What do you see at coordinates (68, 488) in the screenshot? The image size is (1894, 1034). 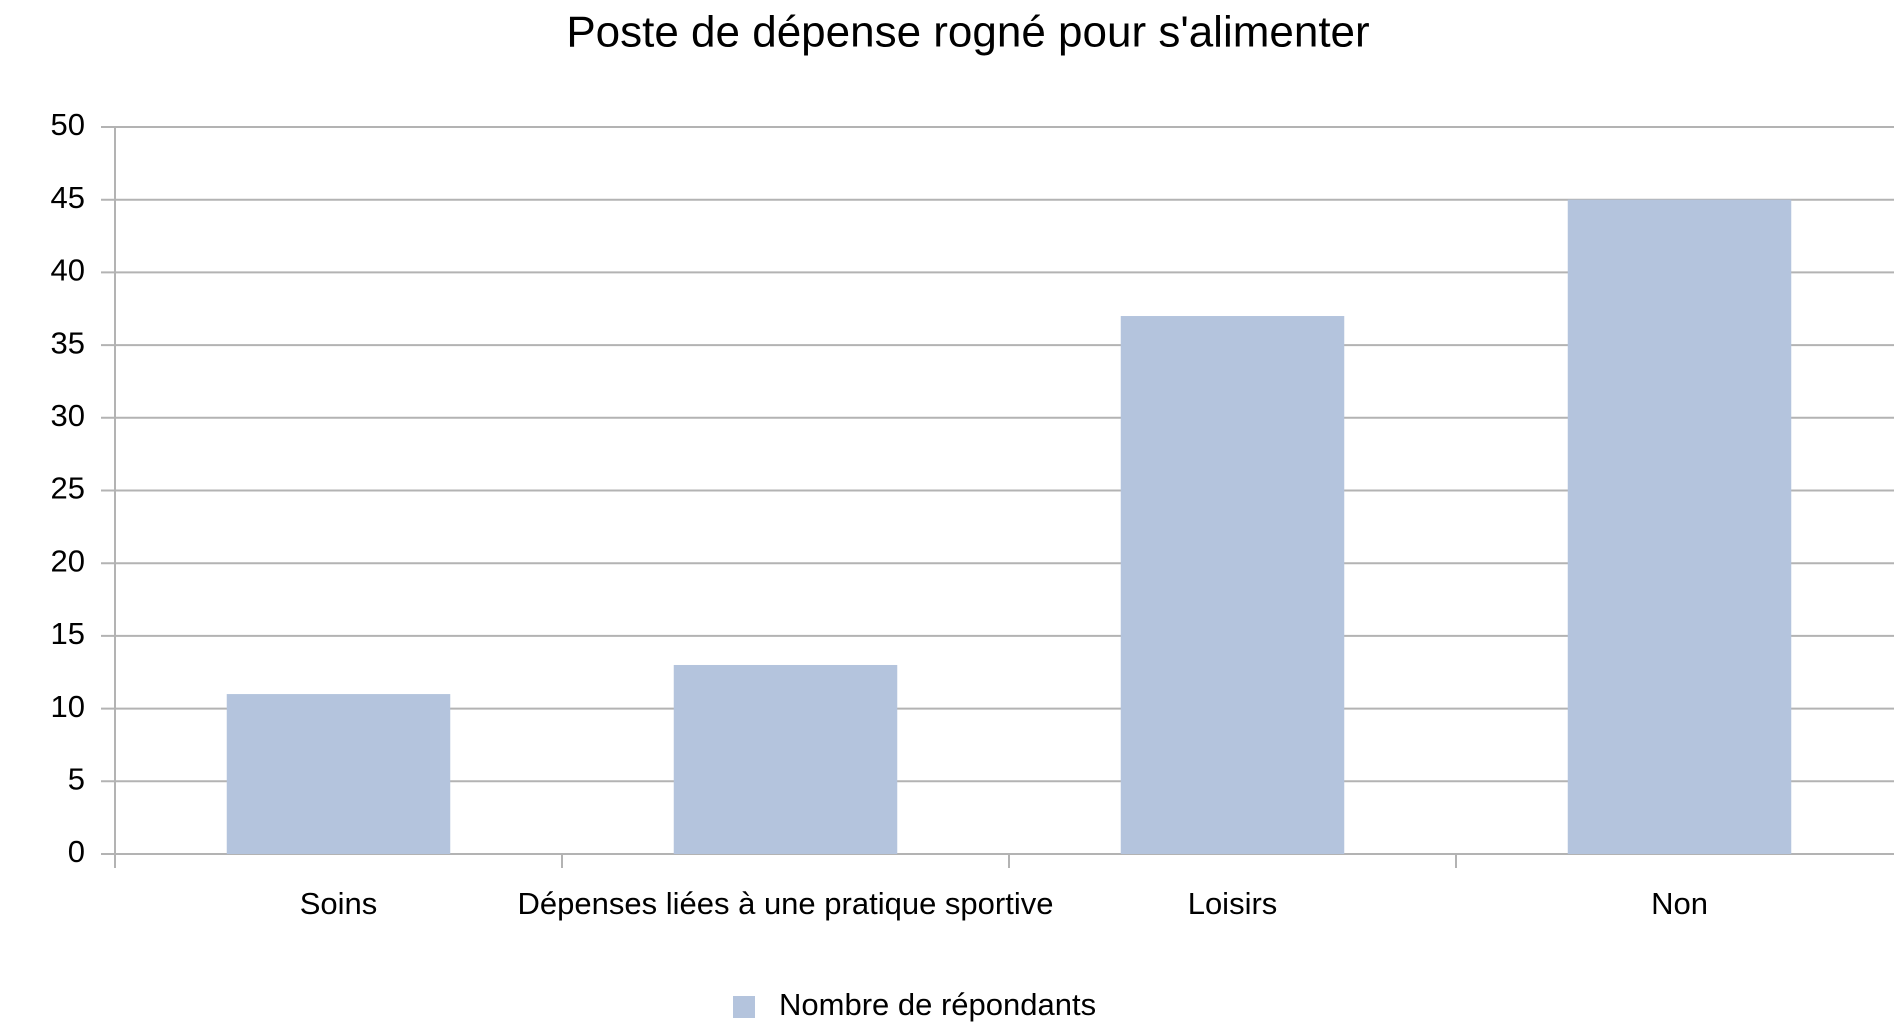 I see `y-tick-label: 25` at bounding box center [68, 488].